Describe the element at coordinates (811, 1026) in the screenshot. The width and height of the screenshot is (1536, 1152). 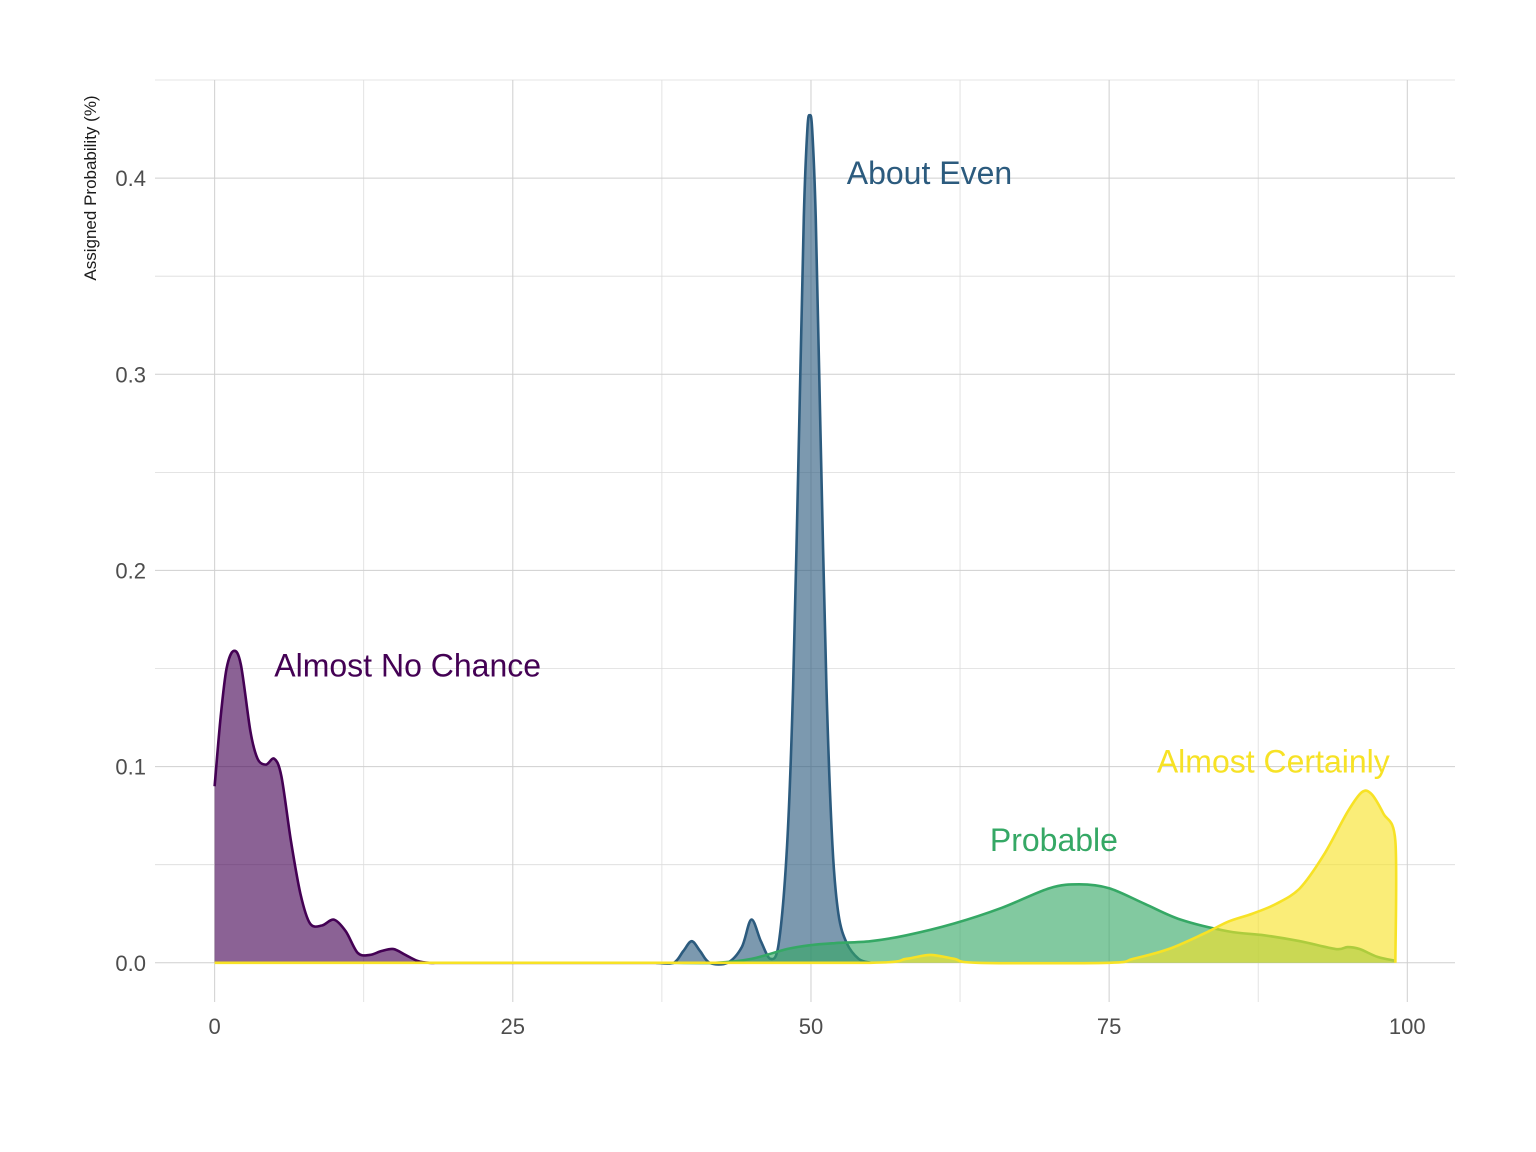
I see `x-tick-label: 50` at that location.